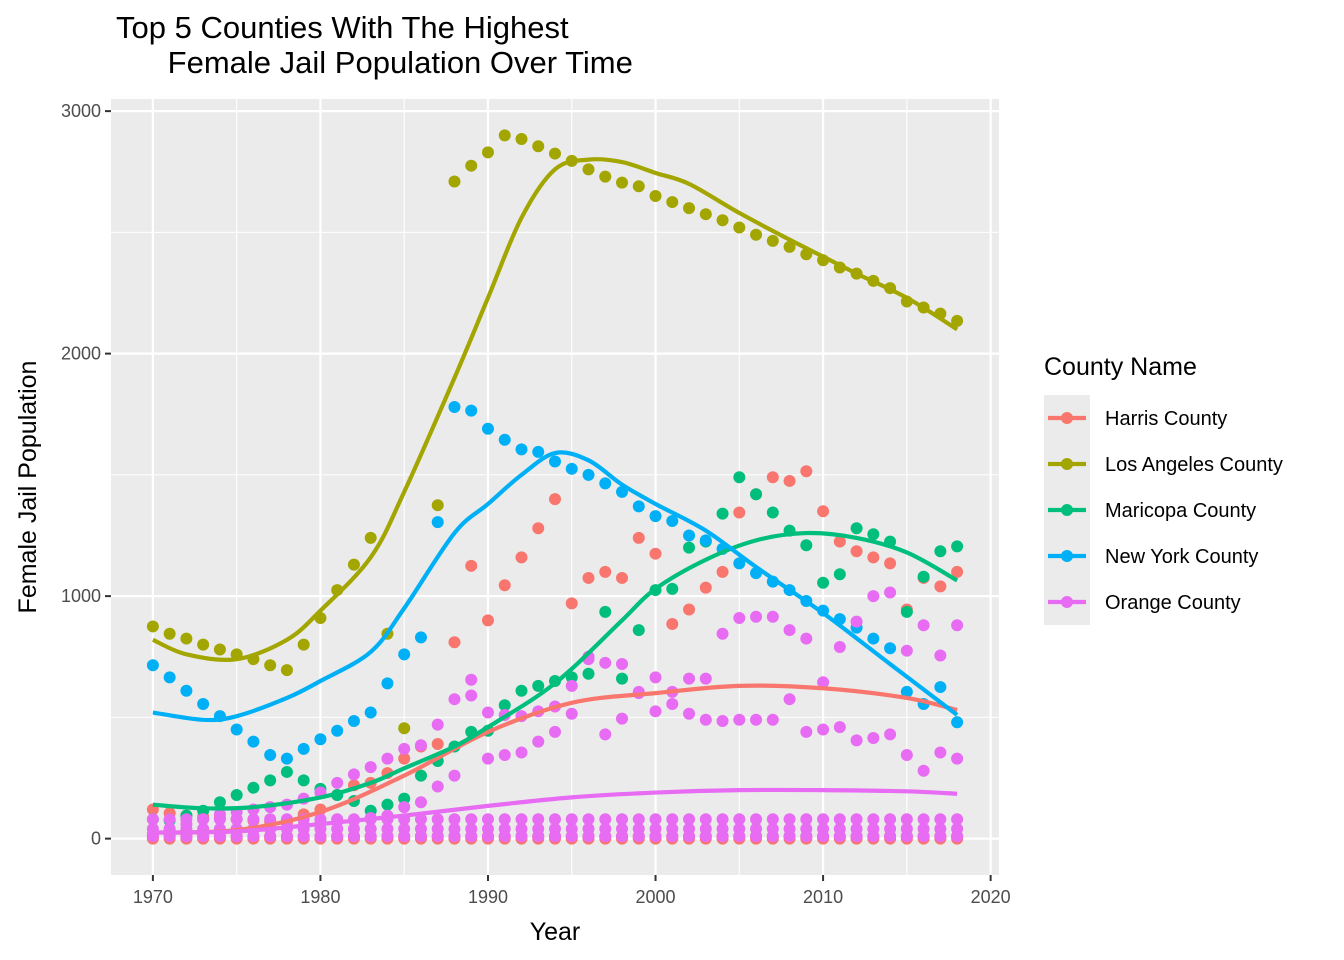 The height and width of the screenshot is (960, 1344). I want to click on x-tick-label: 1990, so click(488, 897).